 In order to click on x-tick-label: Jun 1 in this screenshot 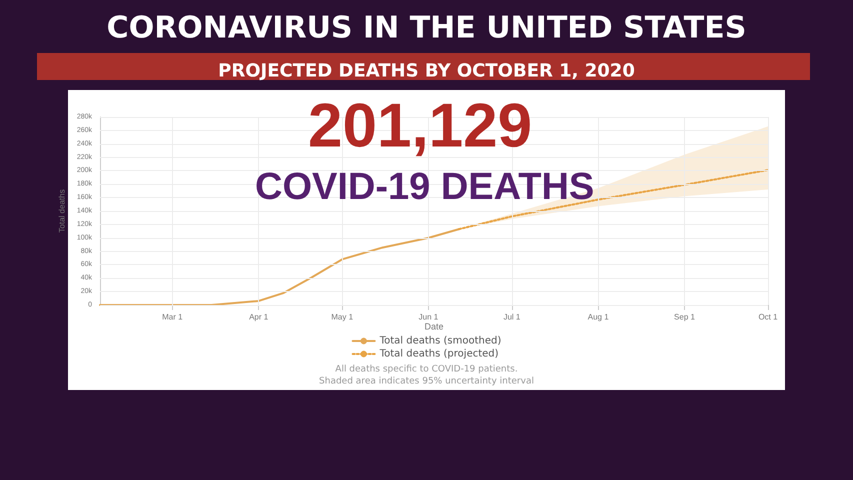, I will do `click(428, 317)`.